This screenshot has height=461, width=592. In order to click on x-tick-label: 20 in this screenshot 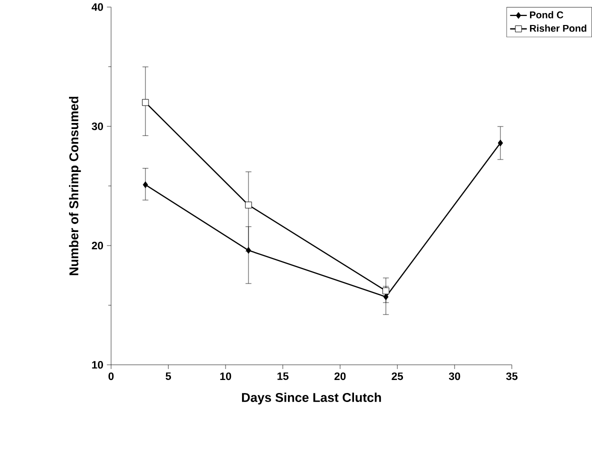, I will do `click(340, 376)`.